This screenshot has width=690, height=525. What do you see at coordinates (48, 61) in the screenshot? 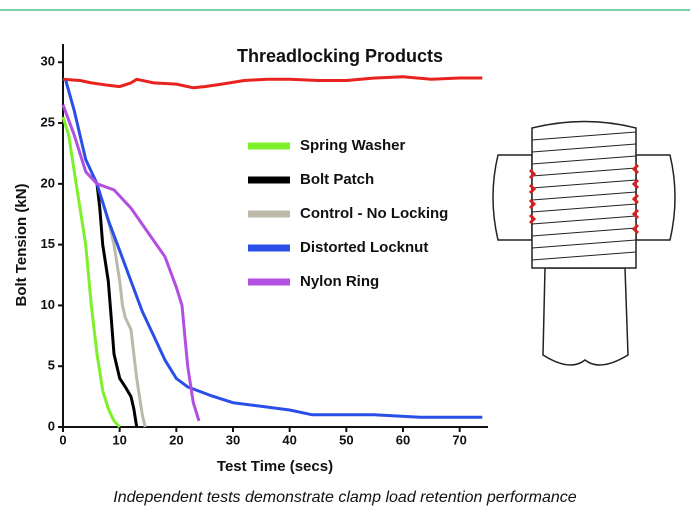
I see `y-tick-label: 30` at bounding box center [48, 61].